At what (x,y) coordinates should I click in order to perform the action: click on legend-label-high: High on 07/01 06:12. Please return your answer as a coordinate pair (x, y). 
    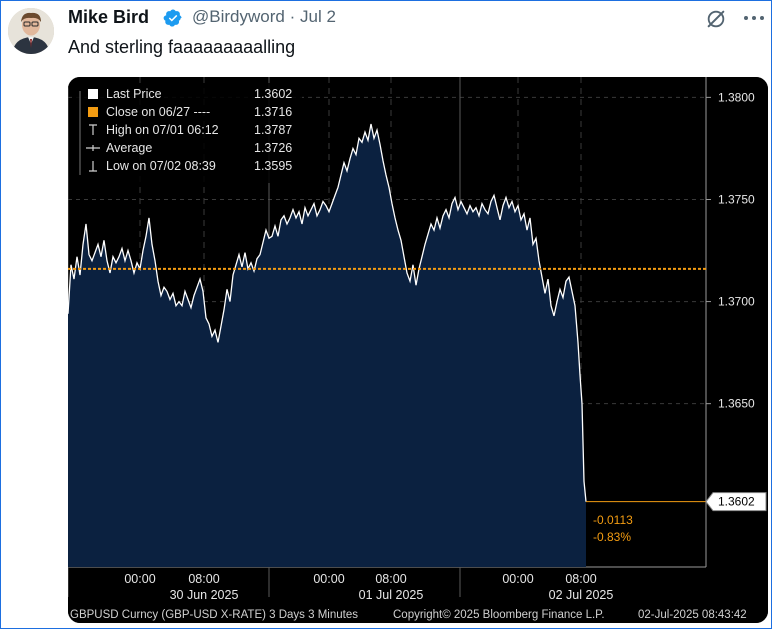
    Looking at the image, I should click on (162, 130).